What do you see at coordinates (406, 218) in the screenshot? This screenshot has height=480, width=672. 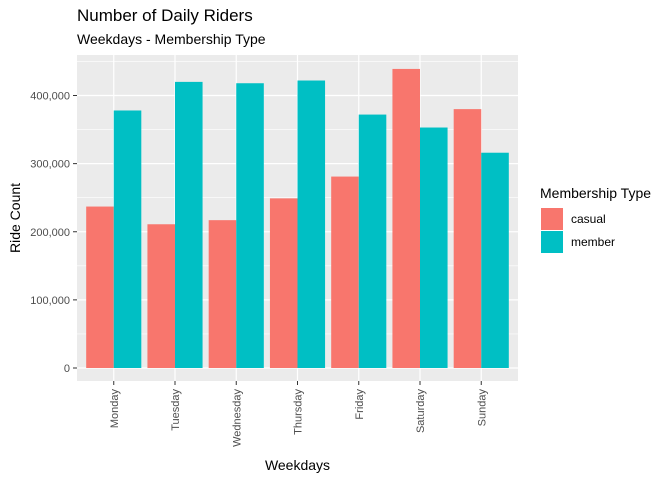 I see `bar-casual-saturday` at bounding box center [406, 218].